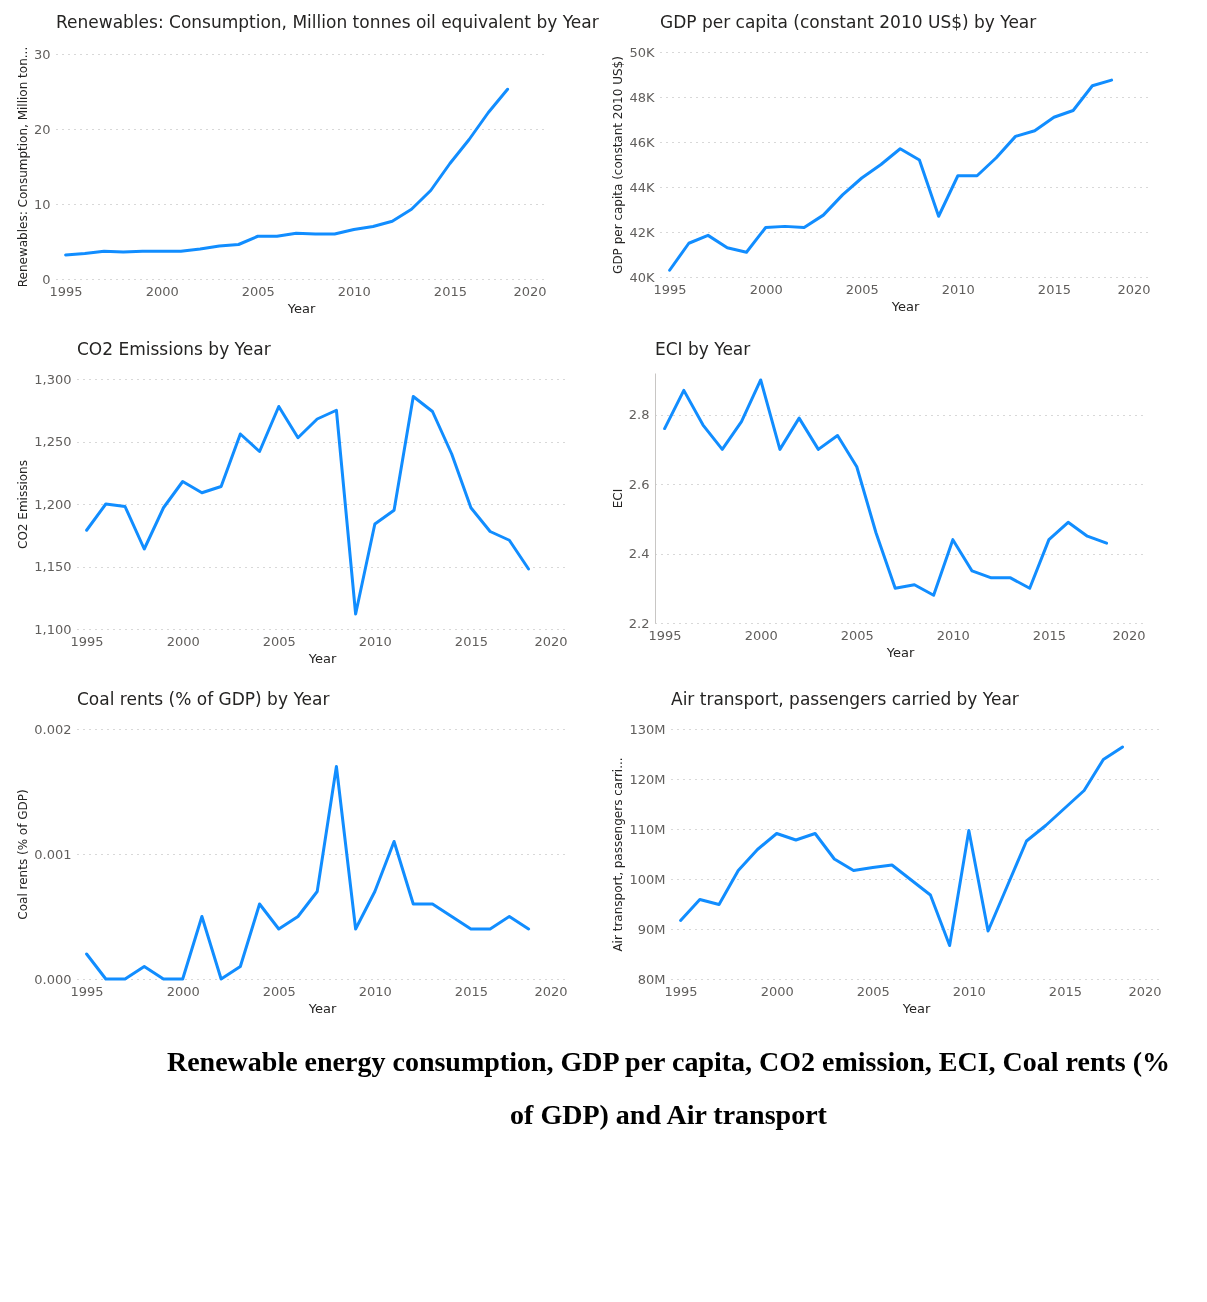 The width and height of the screenshot is (1207, 1302). I want to click on y-tick-label: 1,100, so click(53, 629).